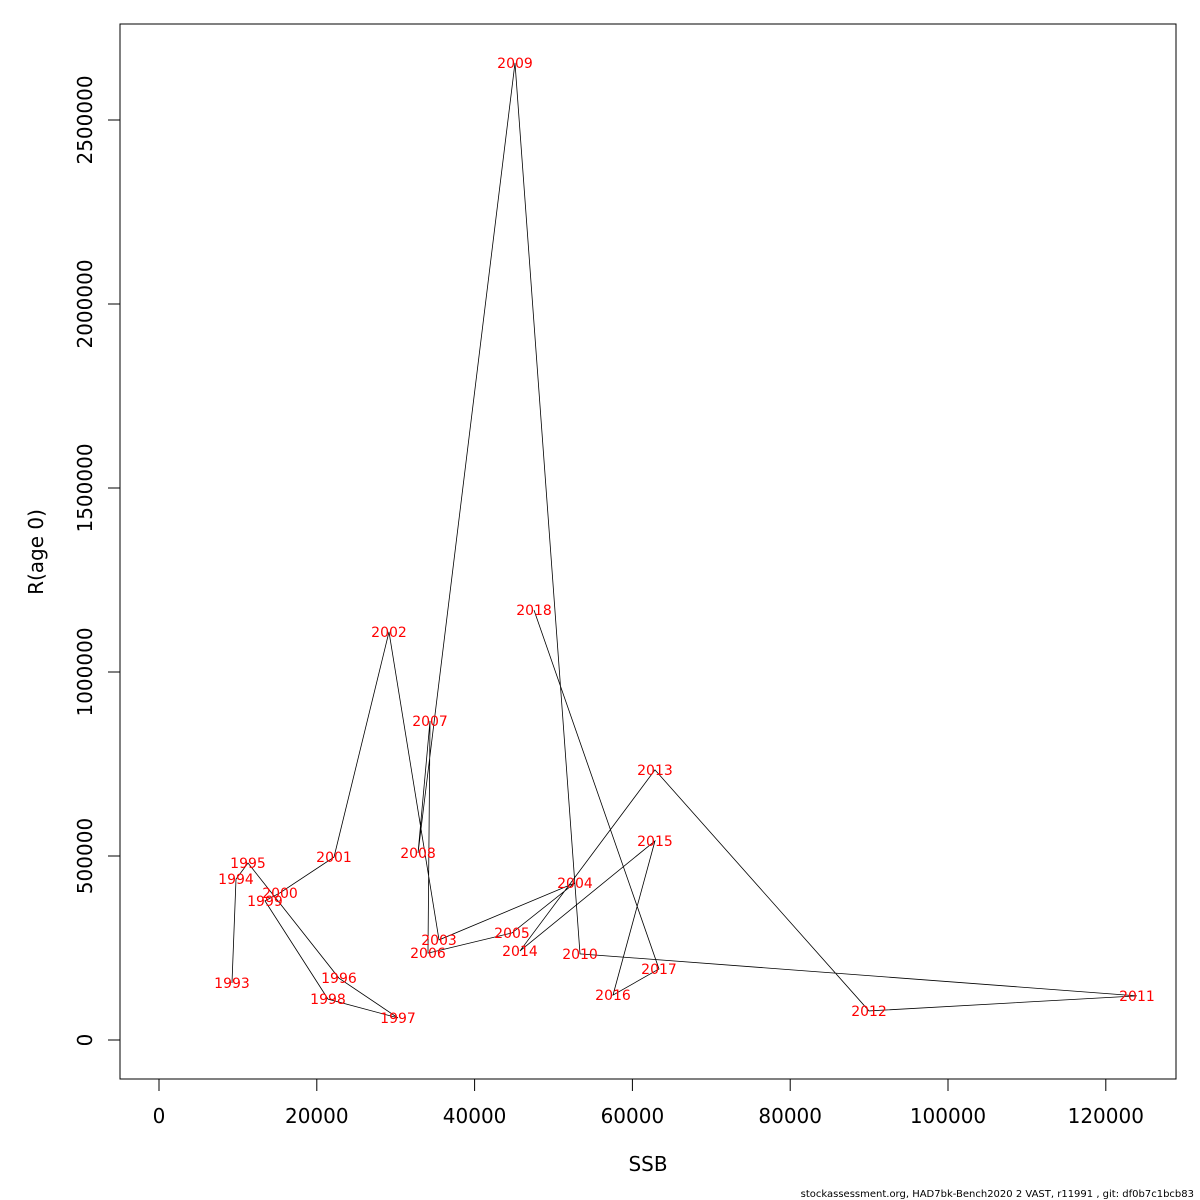  Describe the element at coordinates (1137, 997) in the screenshot. I see `year-label-2011: 2011` at that location.